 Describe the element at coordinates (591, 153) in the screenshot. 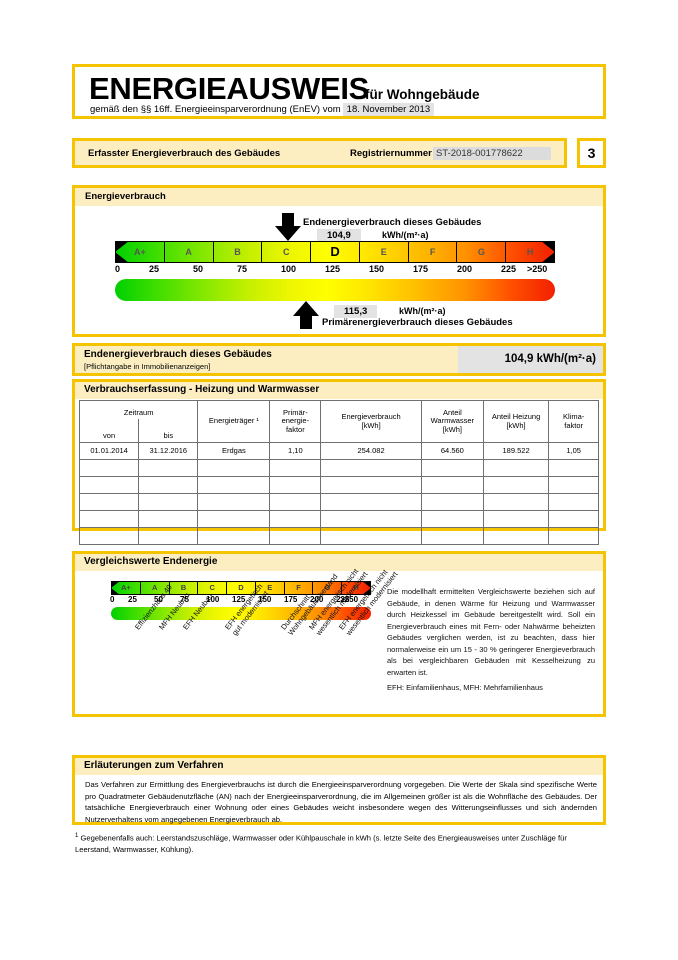

I see `page-number-box: 3` at that location.